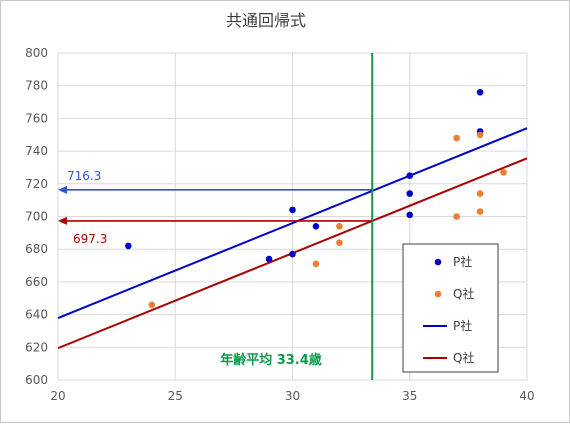 The height and width of the screenshot is (426, 570). Describe the element at coordinates (84, 176) in the screenshot. I see `reference-value-label: 716.3` at that location.